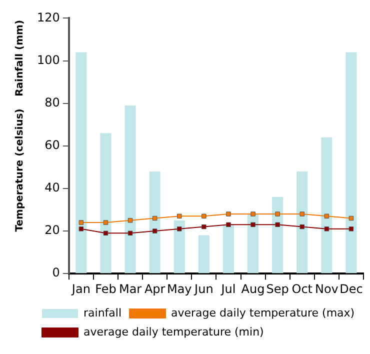 This screenshot has height=354, width=370. Describe the element at coordinates (20, 170) in the screenshot. I see `text: Temperature (celsius)` at that location.